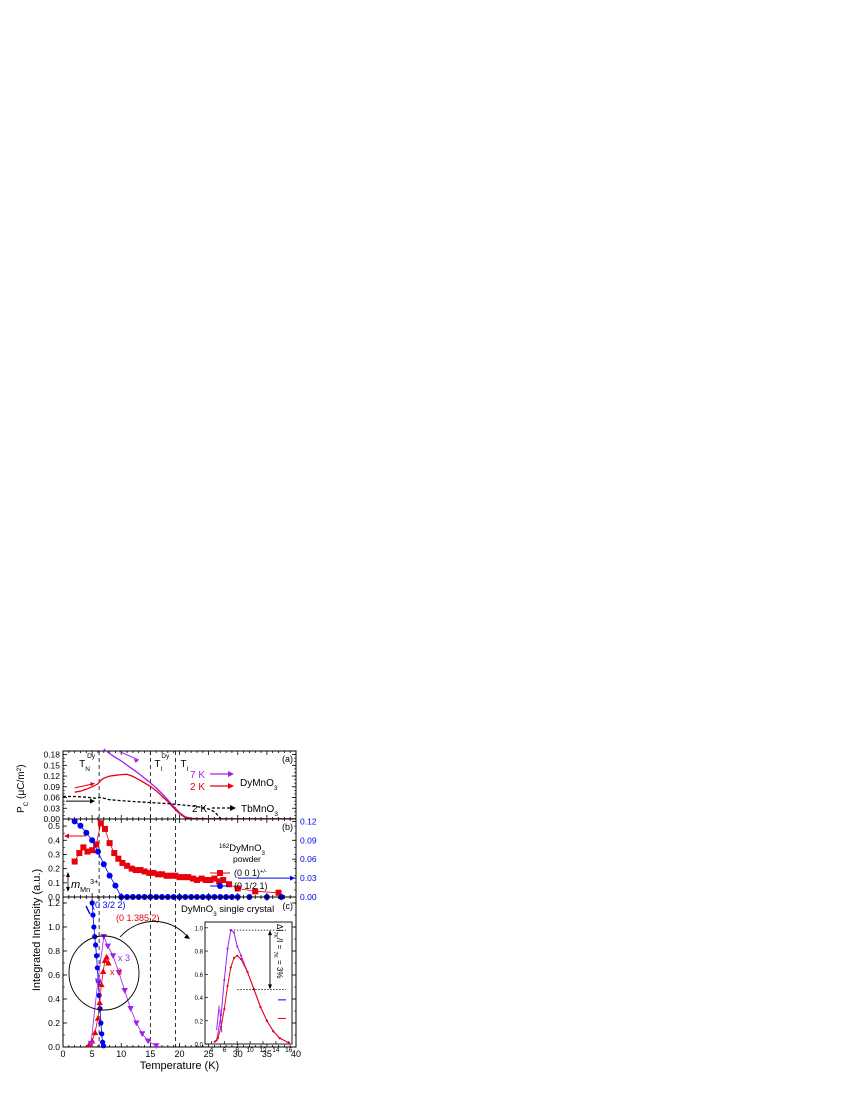  Describe the element at coordinates (279, 928) in the screenshot. I see `inset-delta-label-part: ΔI` at that location.